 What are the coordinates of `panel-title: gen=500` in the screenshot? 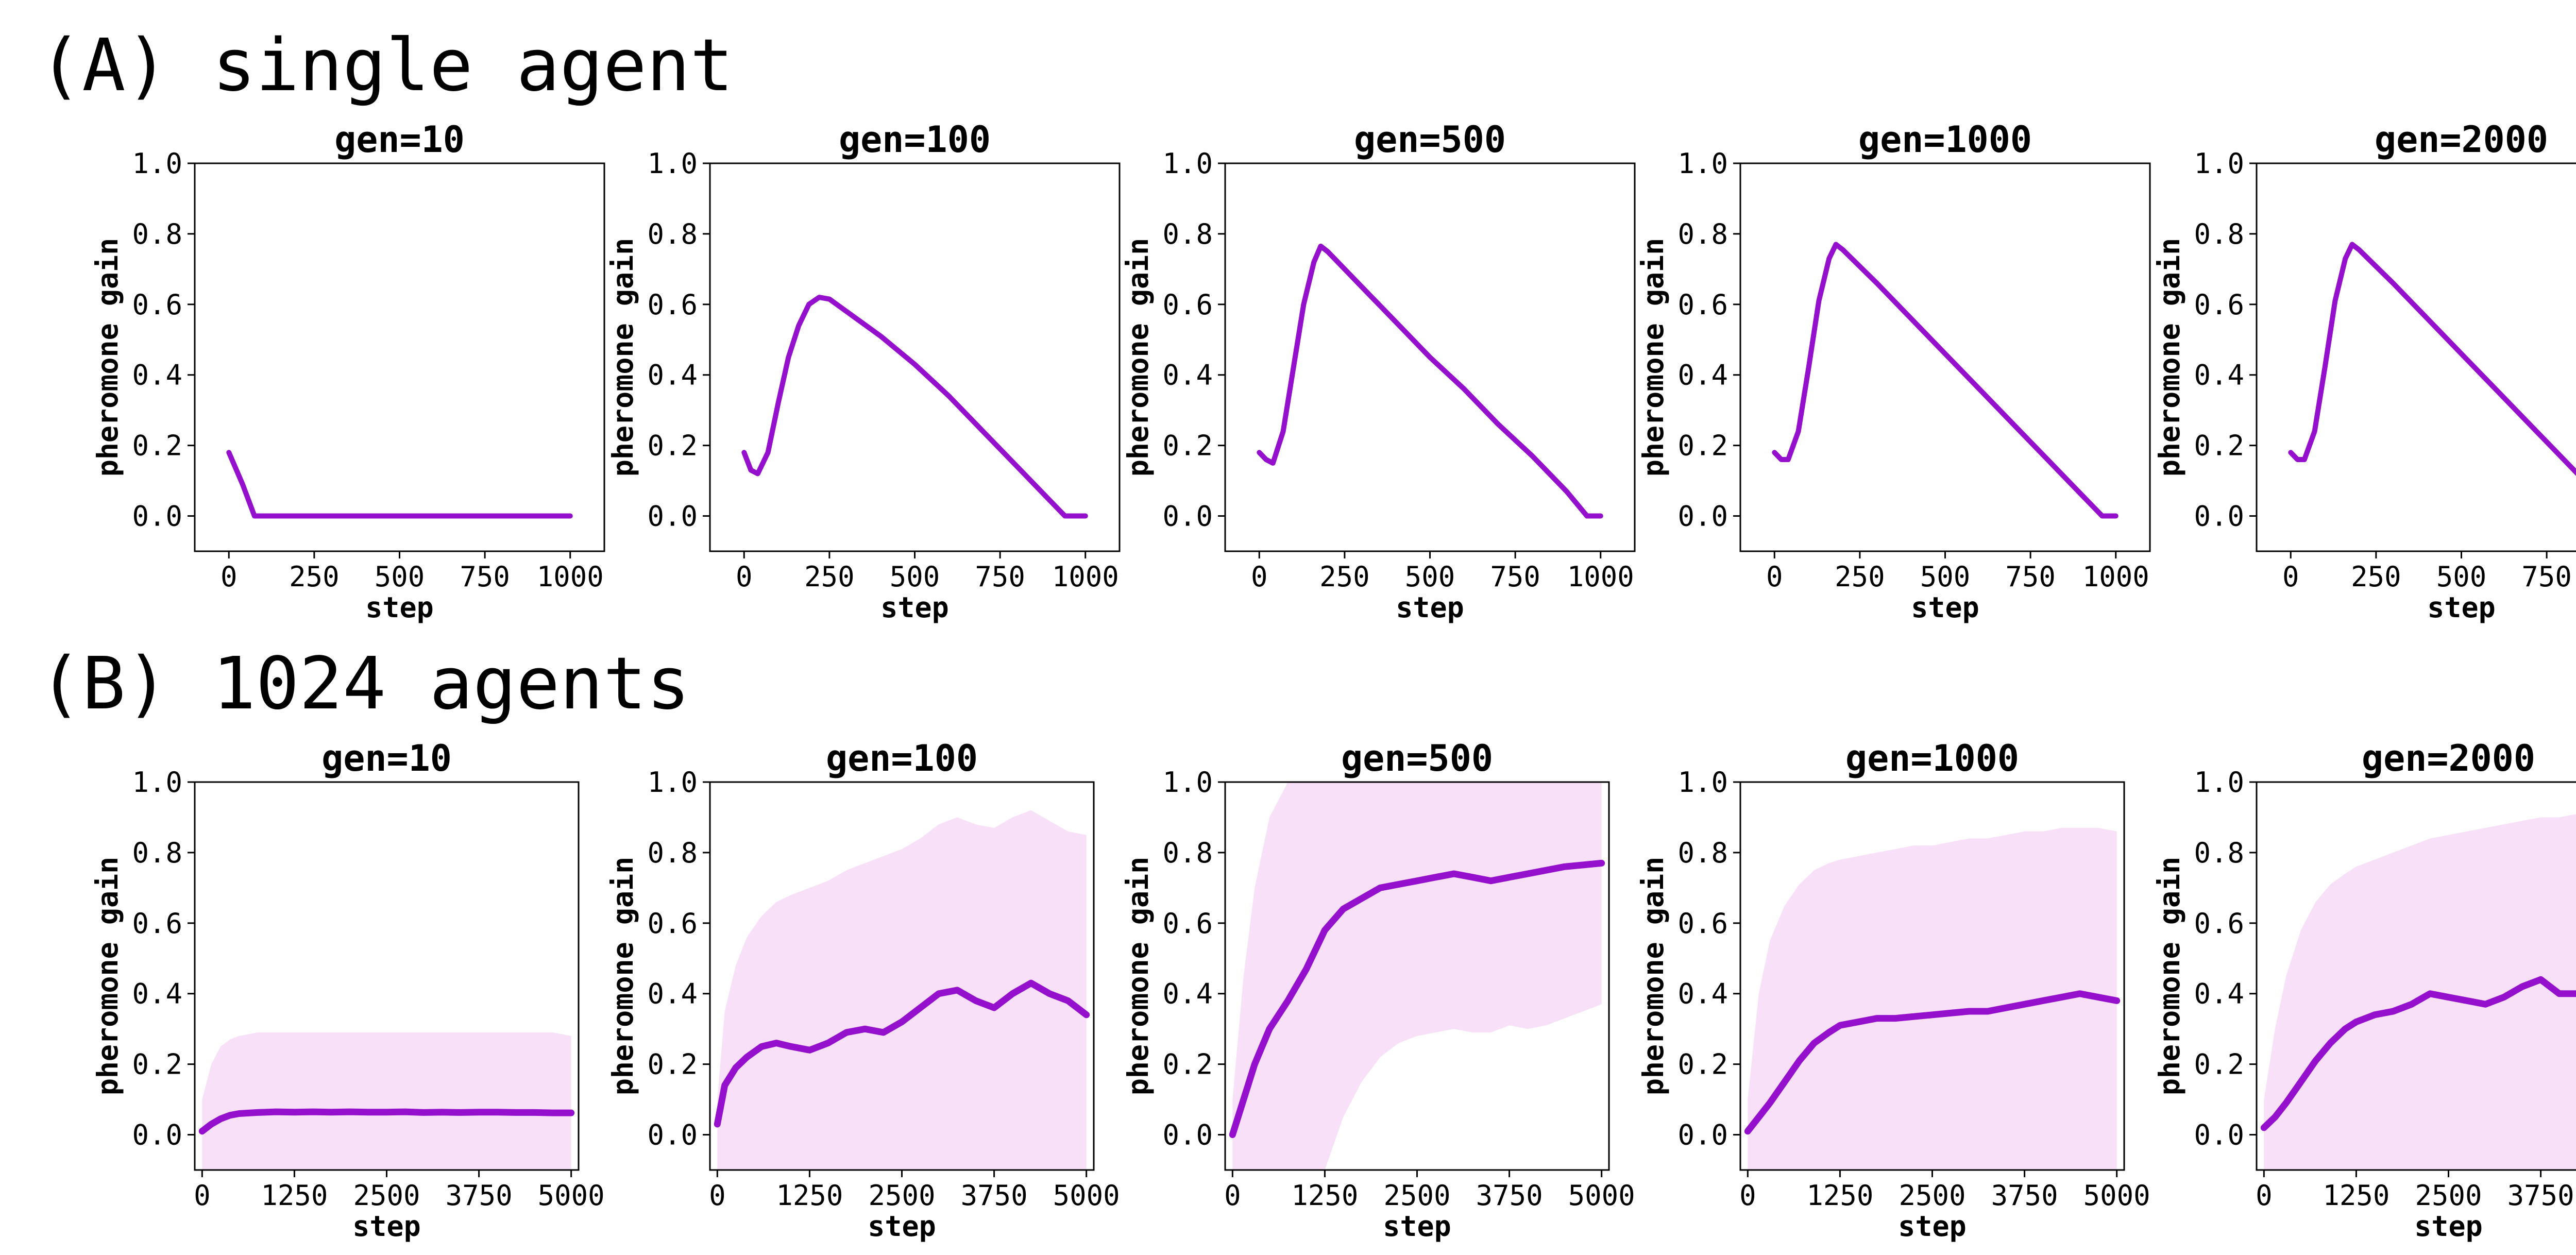 It's located at (1417, 758).